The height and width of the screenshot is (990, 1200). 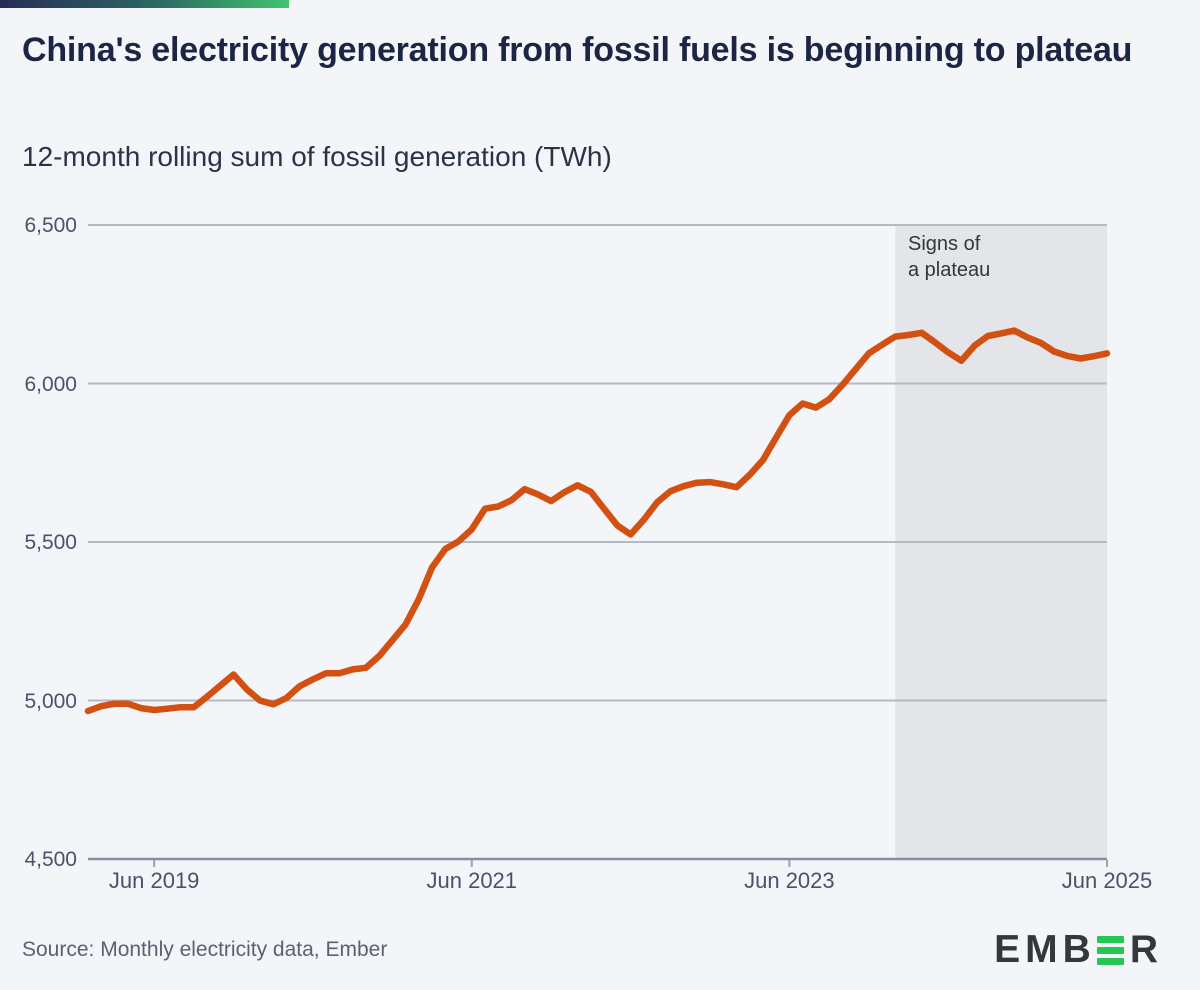 I want to click on source-note: Source: Monthly electricity data, Ember, so click(x=205, y=949).